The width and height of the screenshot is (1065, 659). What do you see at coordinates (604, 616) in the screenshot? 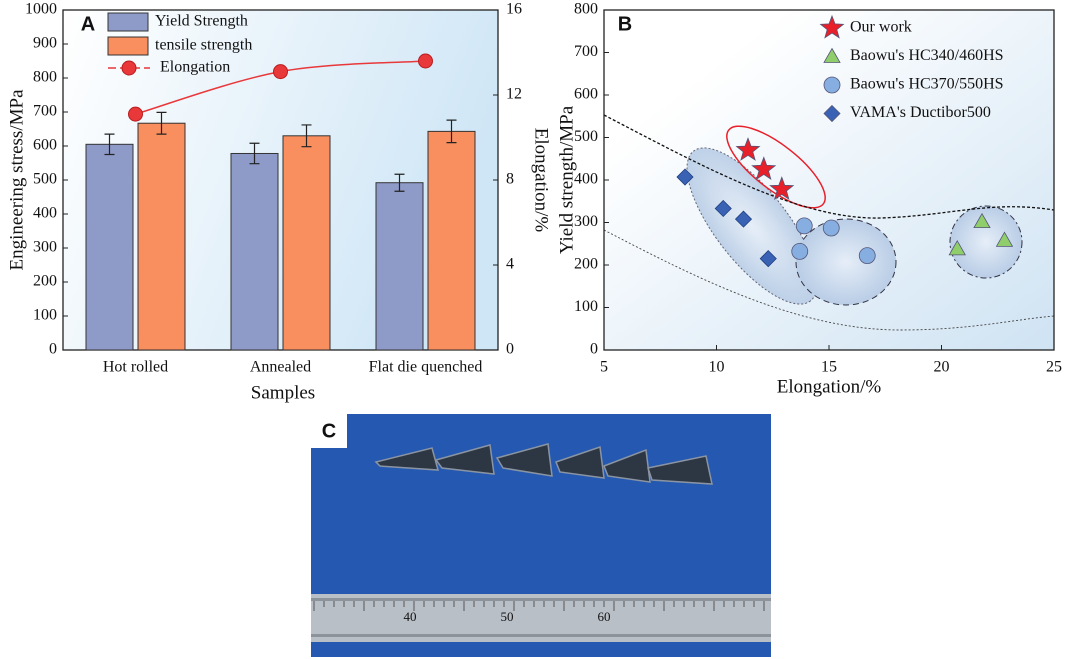
I see `ruler-label: 60` at bounding box center [604, 616].